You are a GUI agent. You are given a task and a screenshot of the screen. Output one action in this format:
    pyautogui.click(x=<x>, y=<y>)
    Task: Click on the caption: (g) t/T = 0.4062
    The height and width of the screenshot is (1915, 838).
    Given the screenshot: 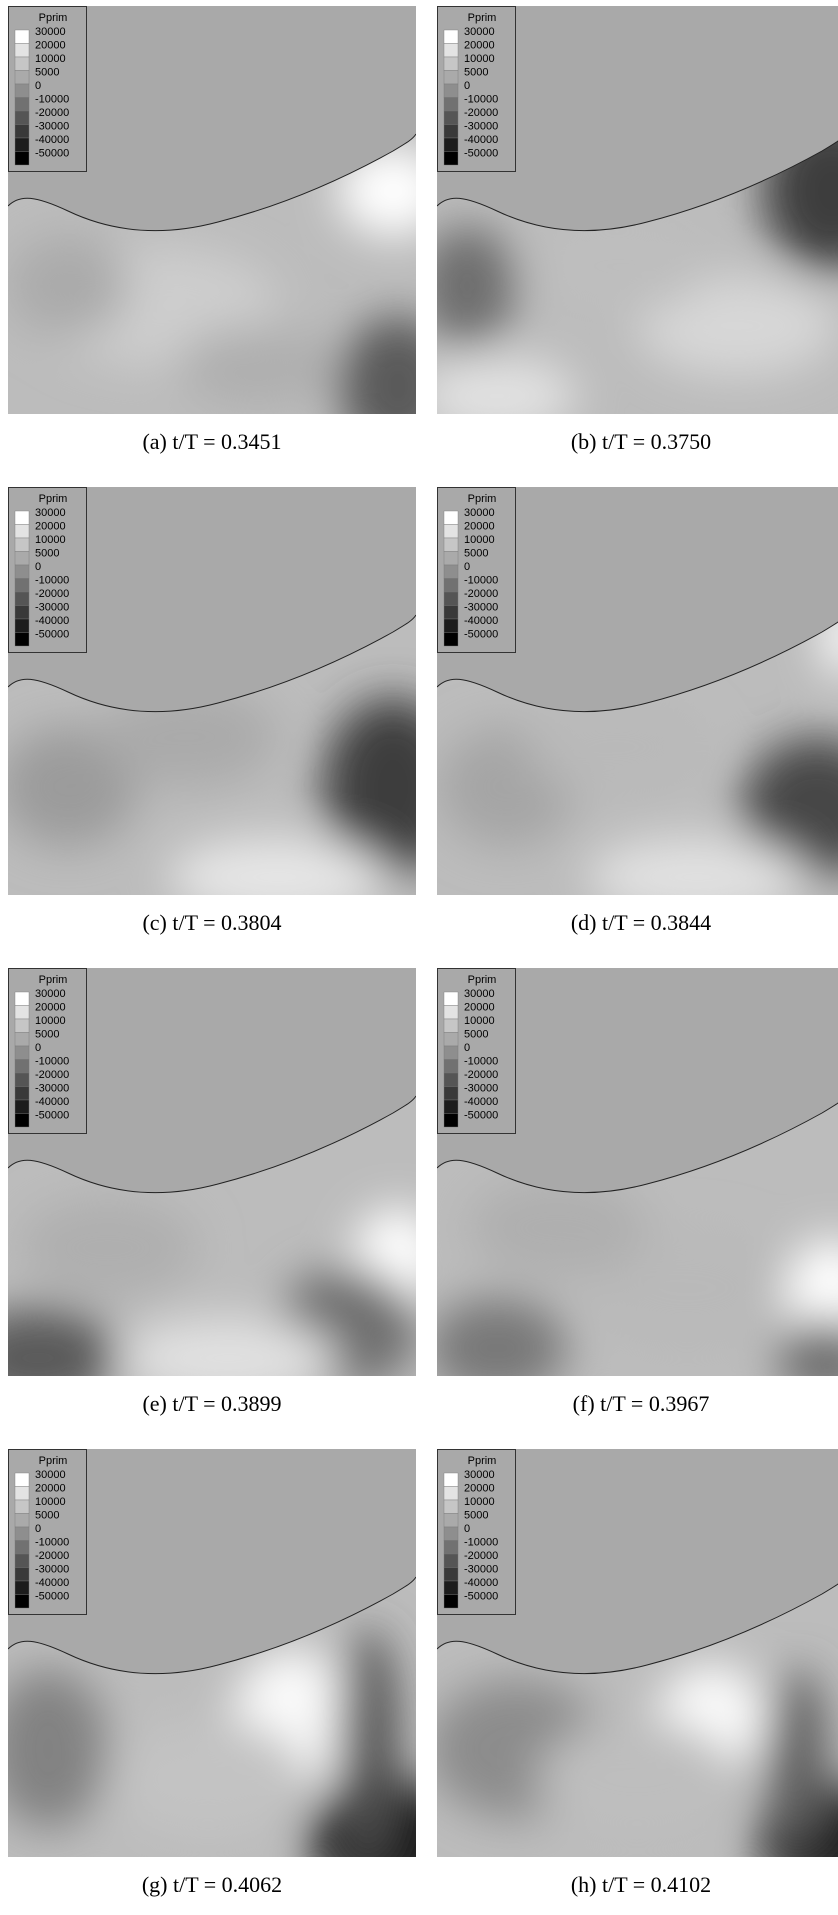 What is the action you would take?
    pyautogui.click(x=212, y=1884)
    